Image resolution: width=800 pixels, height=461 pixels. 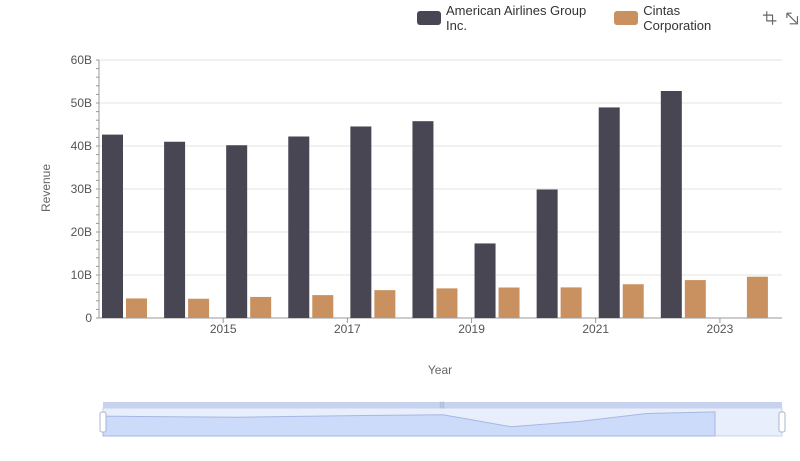 What do you see at coordinates (112, 226) in the screenshot?
I see `bar-american-airlines-2014` at bounding box center [112, 226].